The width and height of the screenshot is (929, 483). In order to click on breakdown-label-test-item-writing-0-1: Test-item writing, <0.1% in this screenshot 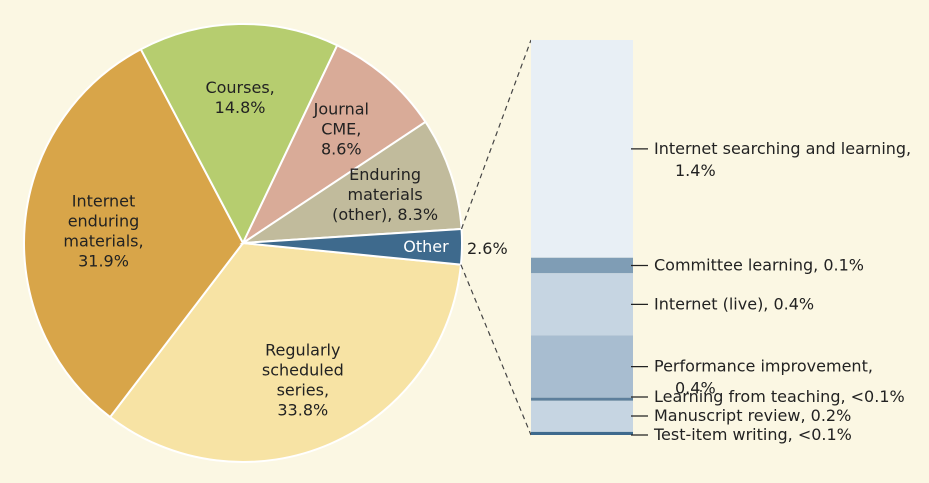, I will do `click(752, 434)`.